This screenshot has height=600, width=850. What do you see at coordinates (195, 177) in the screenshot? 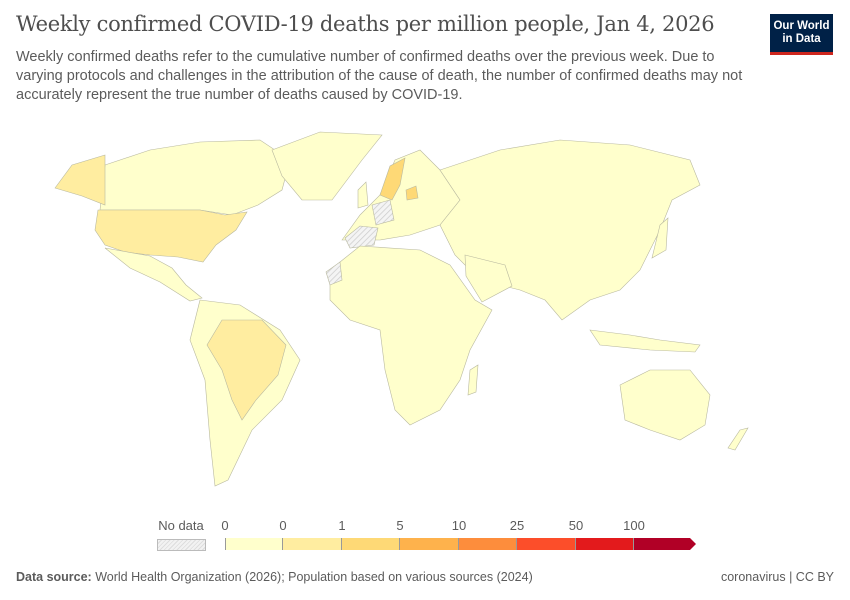
I see `region-canada` at bounding box center [195, 177].